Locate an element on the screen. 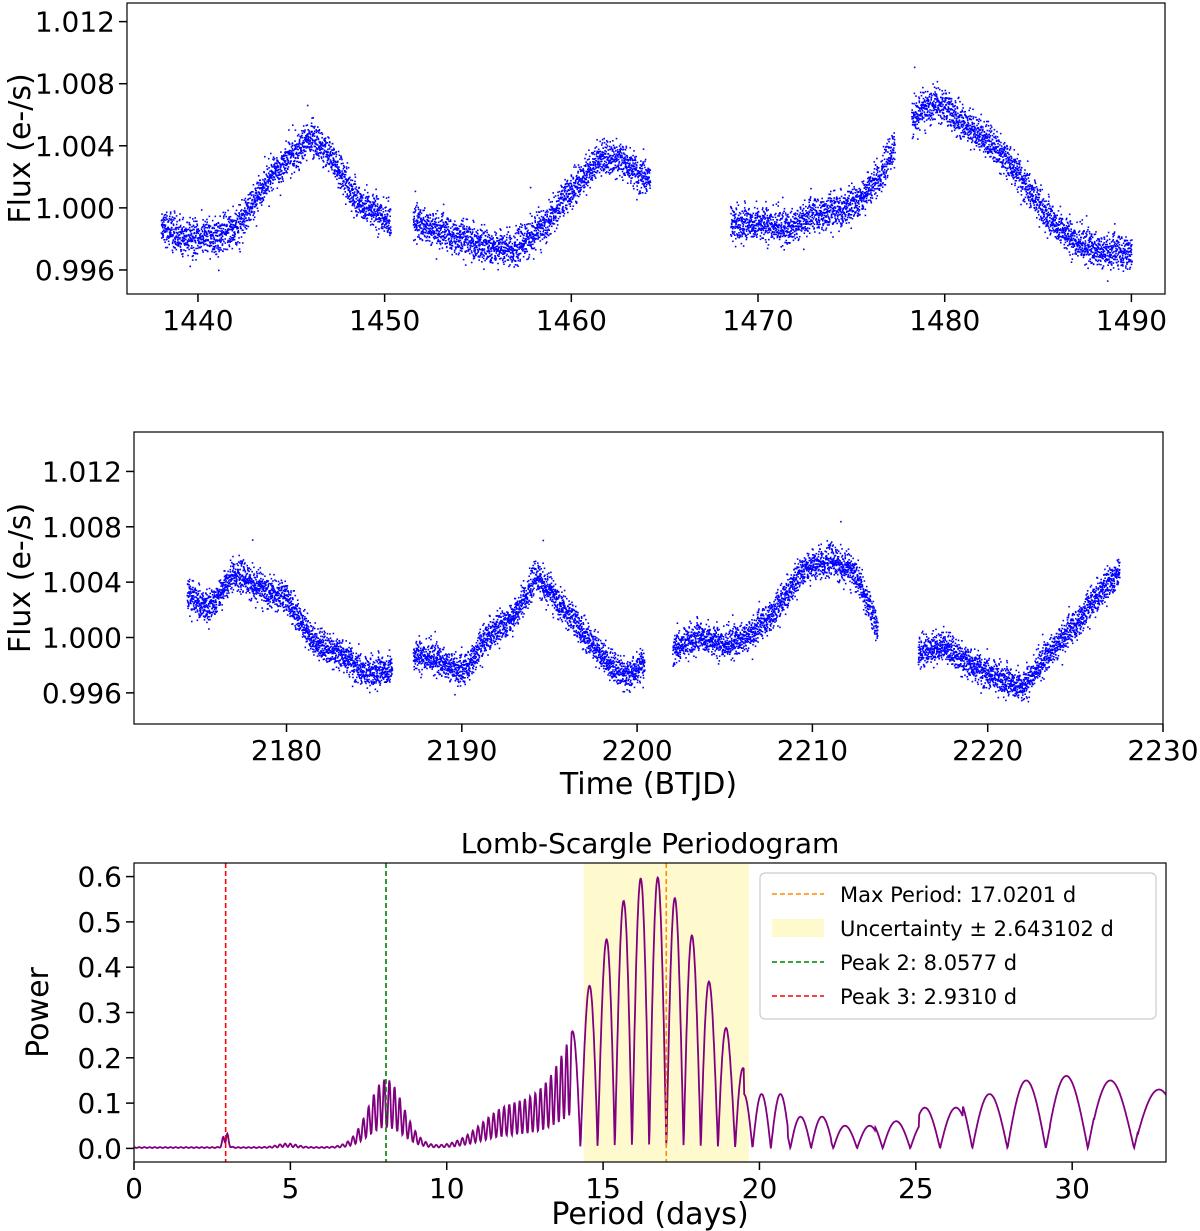 The width and height of the screenshot is (1200, 1231). y-tick-label: 1.000 is located at coordinates (75, 208).